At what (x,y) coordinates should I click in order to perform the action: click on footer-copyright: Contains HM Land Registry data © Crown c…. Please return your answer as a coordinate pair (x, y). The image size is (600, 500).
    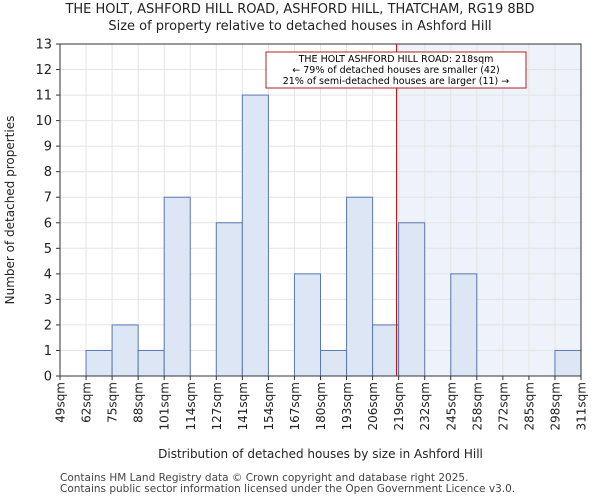
    Looking at the image, I should click on (264, 478).